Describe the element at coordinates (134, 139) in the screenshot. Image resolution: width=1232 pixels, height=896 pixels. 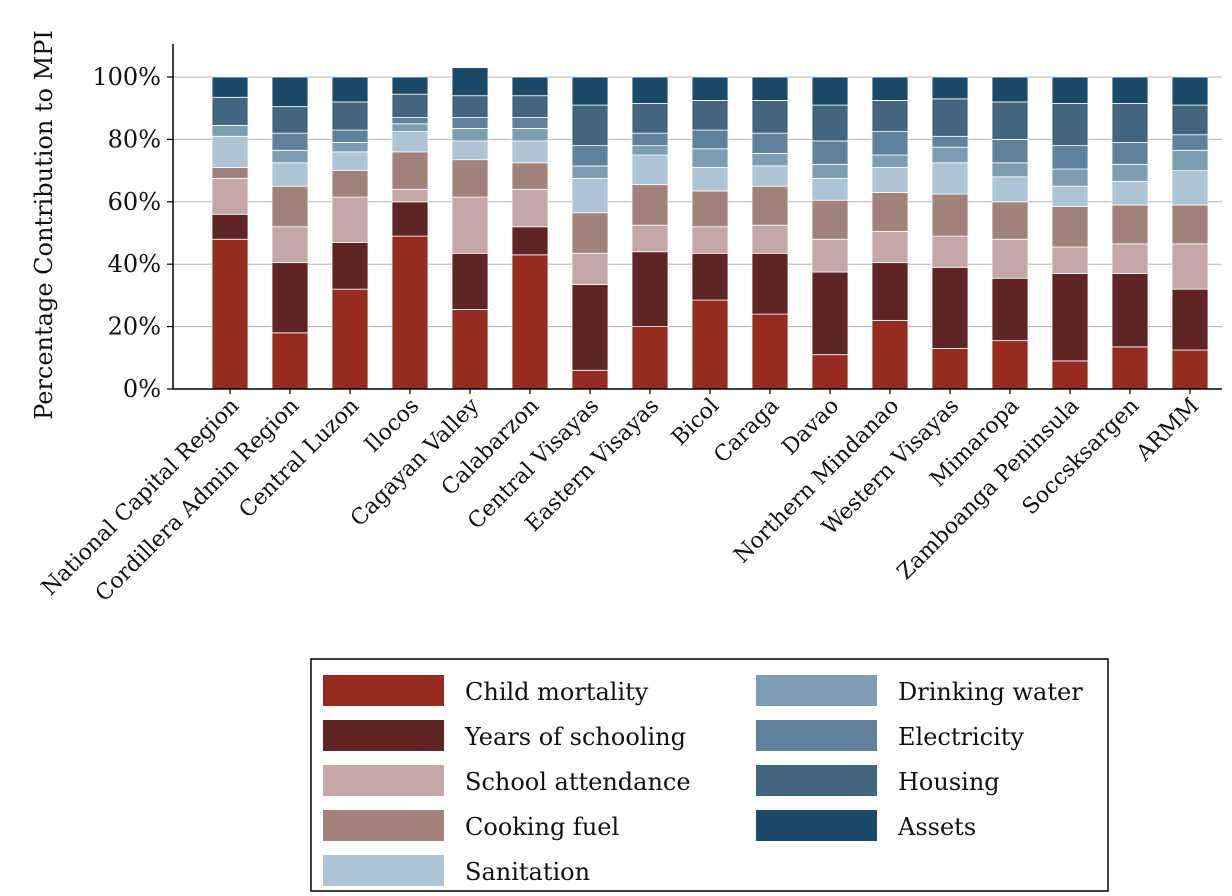
I see `y-tick-label: 80%` at that location.